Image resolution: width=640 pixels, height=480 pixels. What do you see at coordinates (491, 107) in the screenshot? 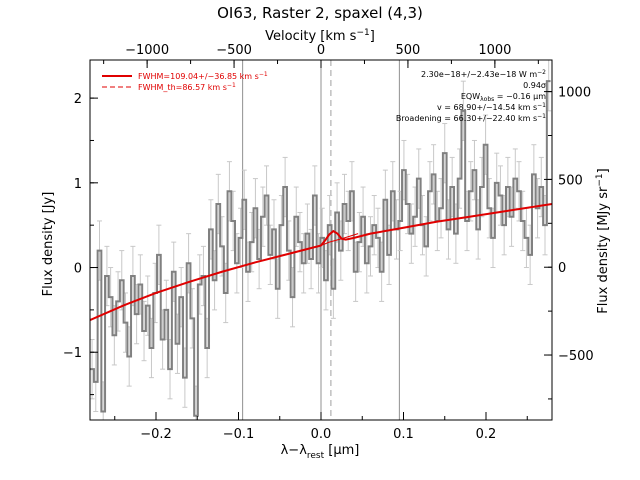
I see `annotation-line: v = 68.90+/−14.54 km s−1` at bounding box center [491, 107].